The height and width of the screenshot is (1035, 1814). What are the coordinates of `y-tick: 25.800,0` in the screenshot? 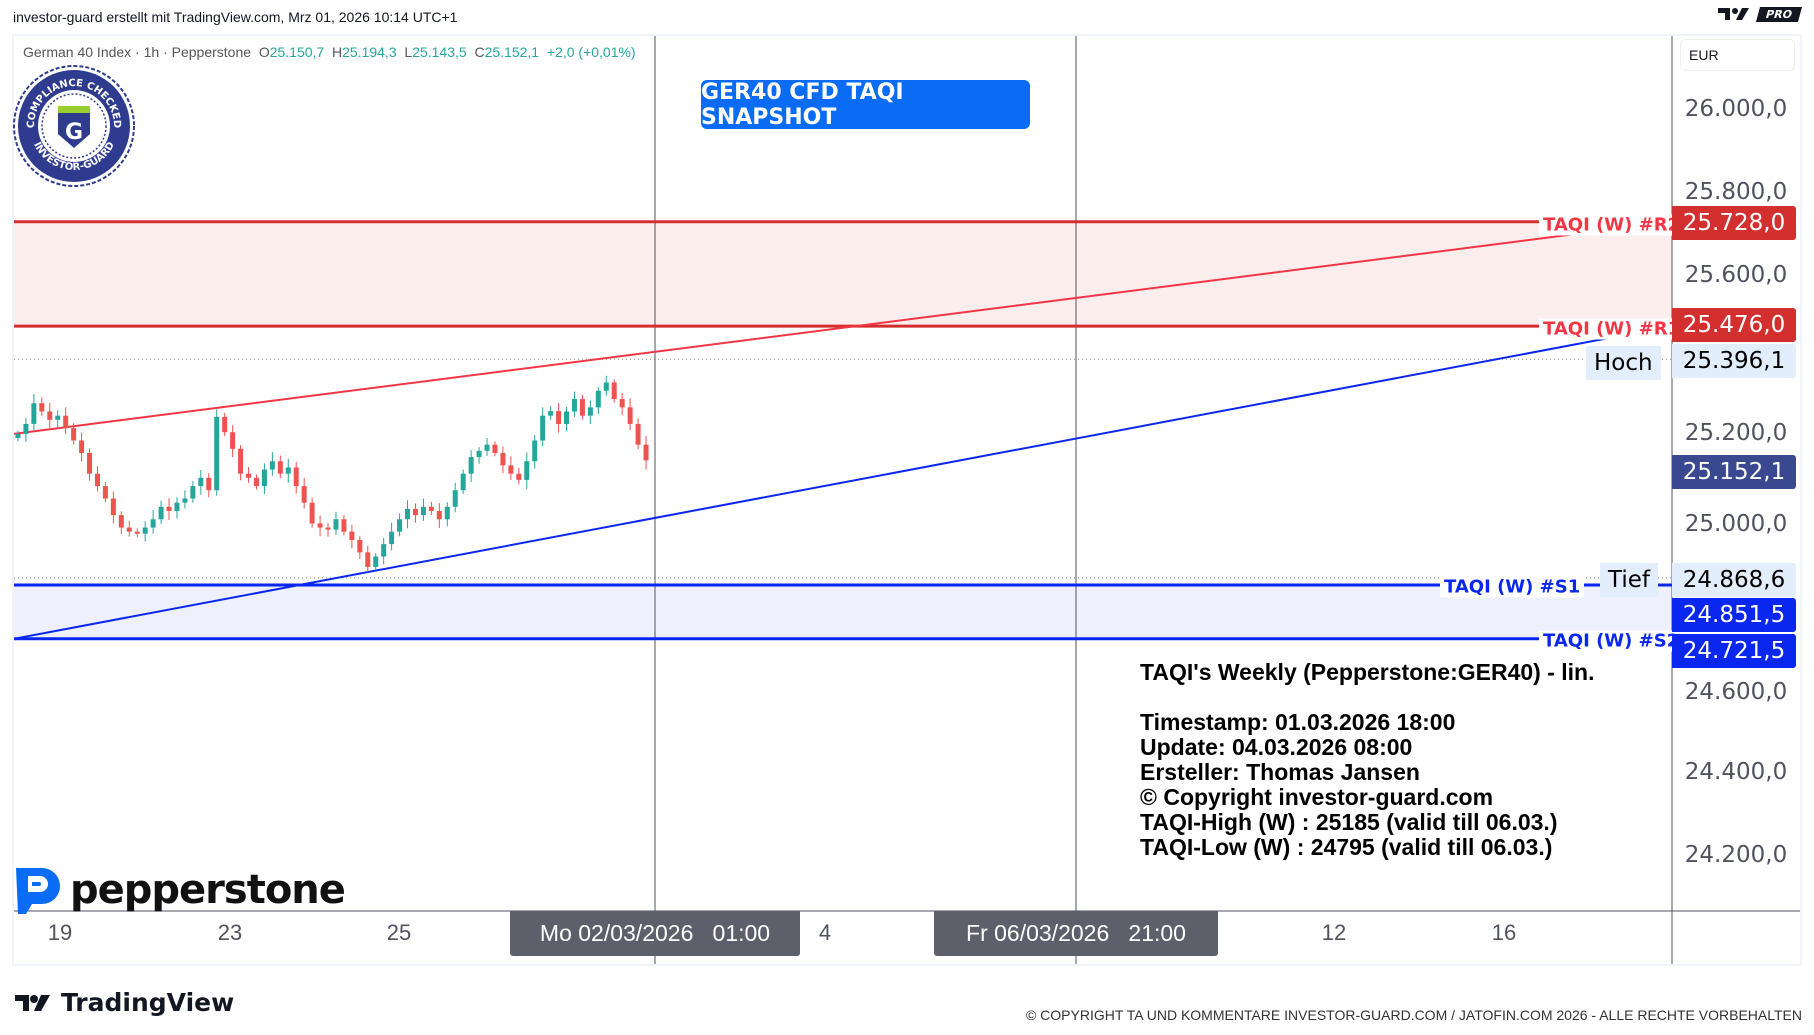 It's located at (1736, 192).